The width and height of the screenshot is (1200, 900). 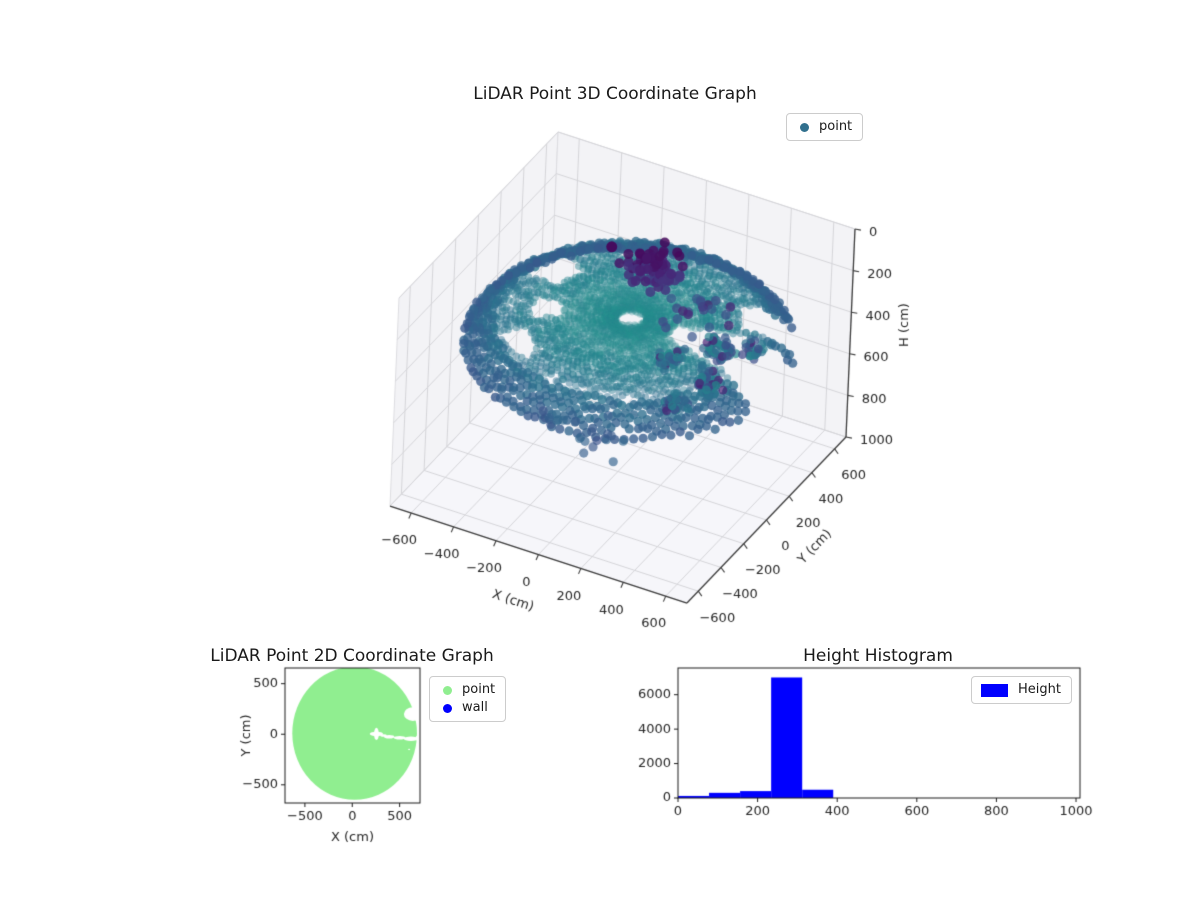 I want to click on height-histogram-canvas, so click(x=855, y=735).